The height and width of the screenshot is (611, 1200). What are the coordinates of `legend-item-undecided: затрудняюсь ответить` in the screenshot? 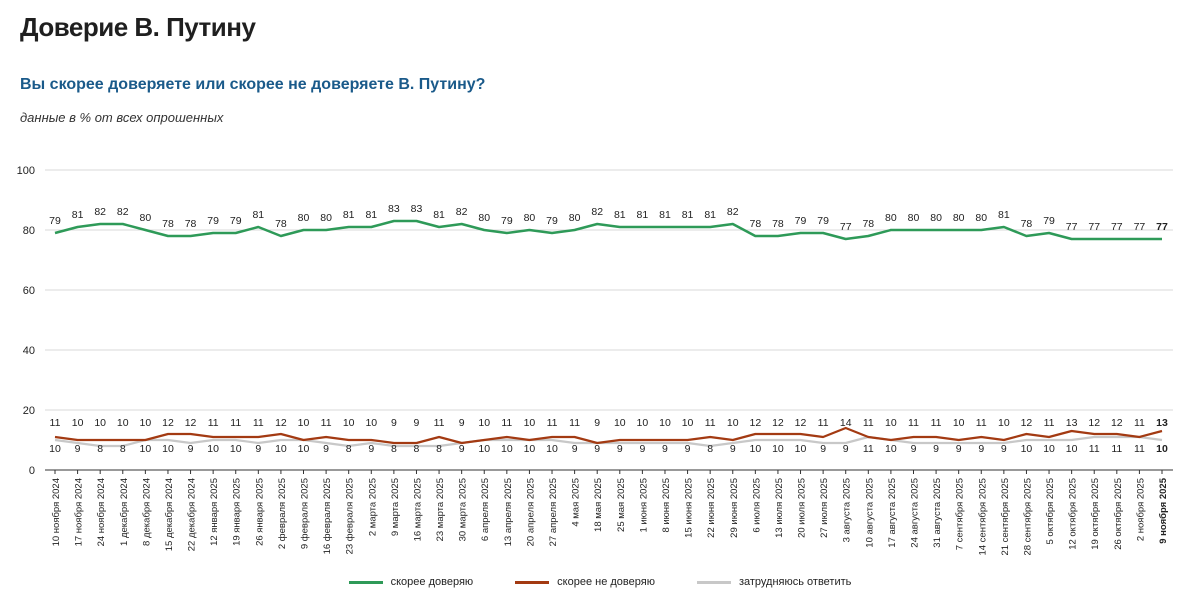 It's located at (773, 582).